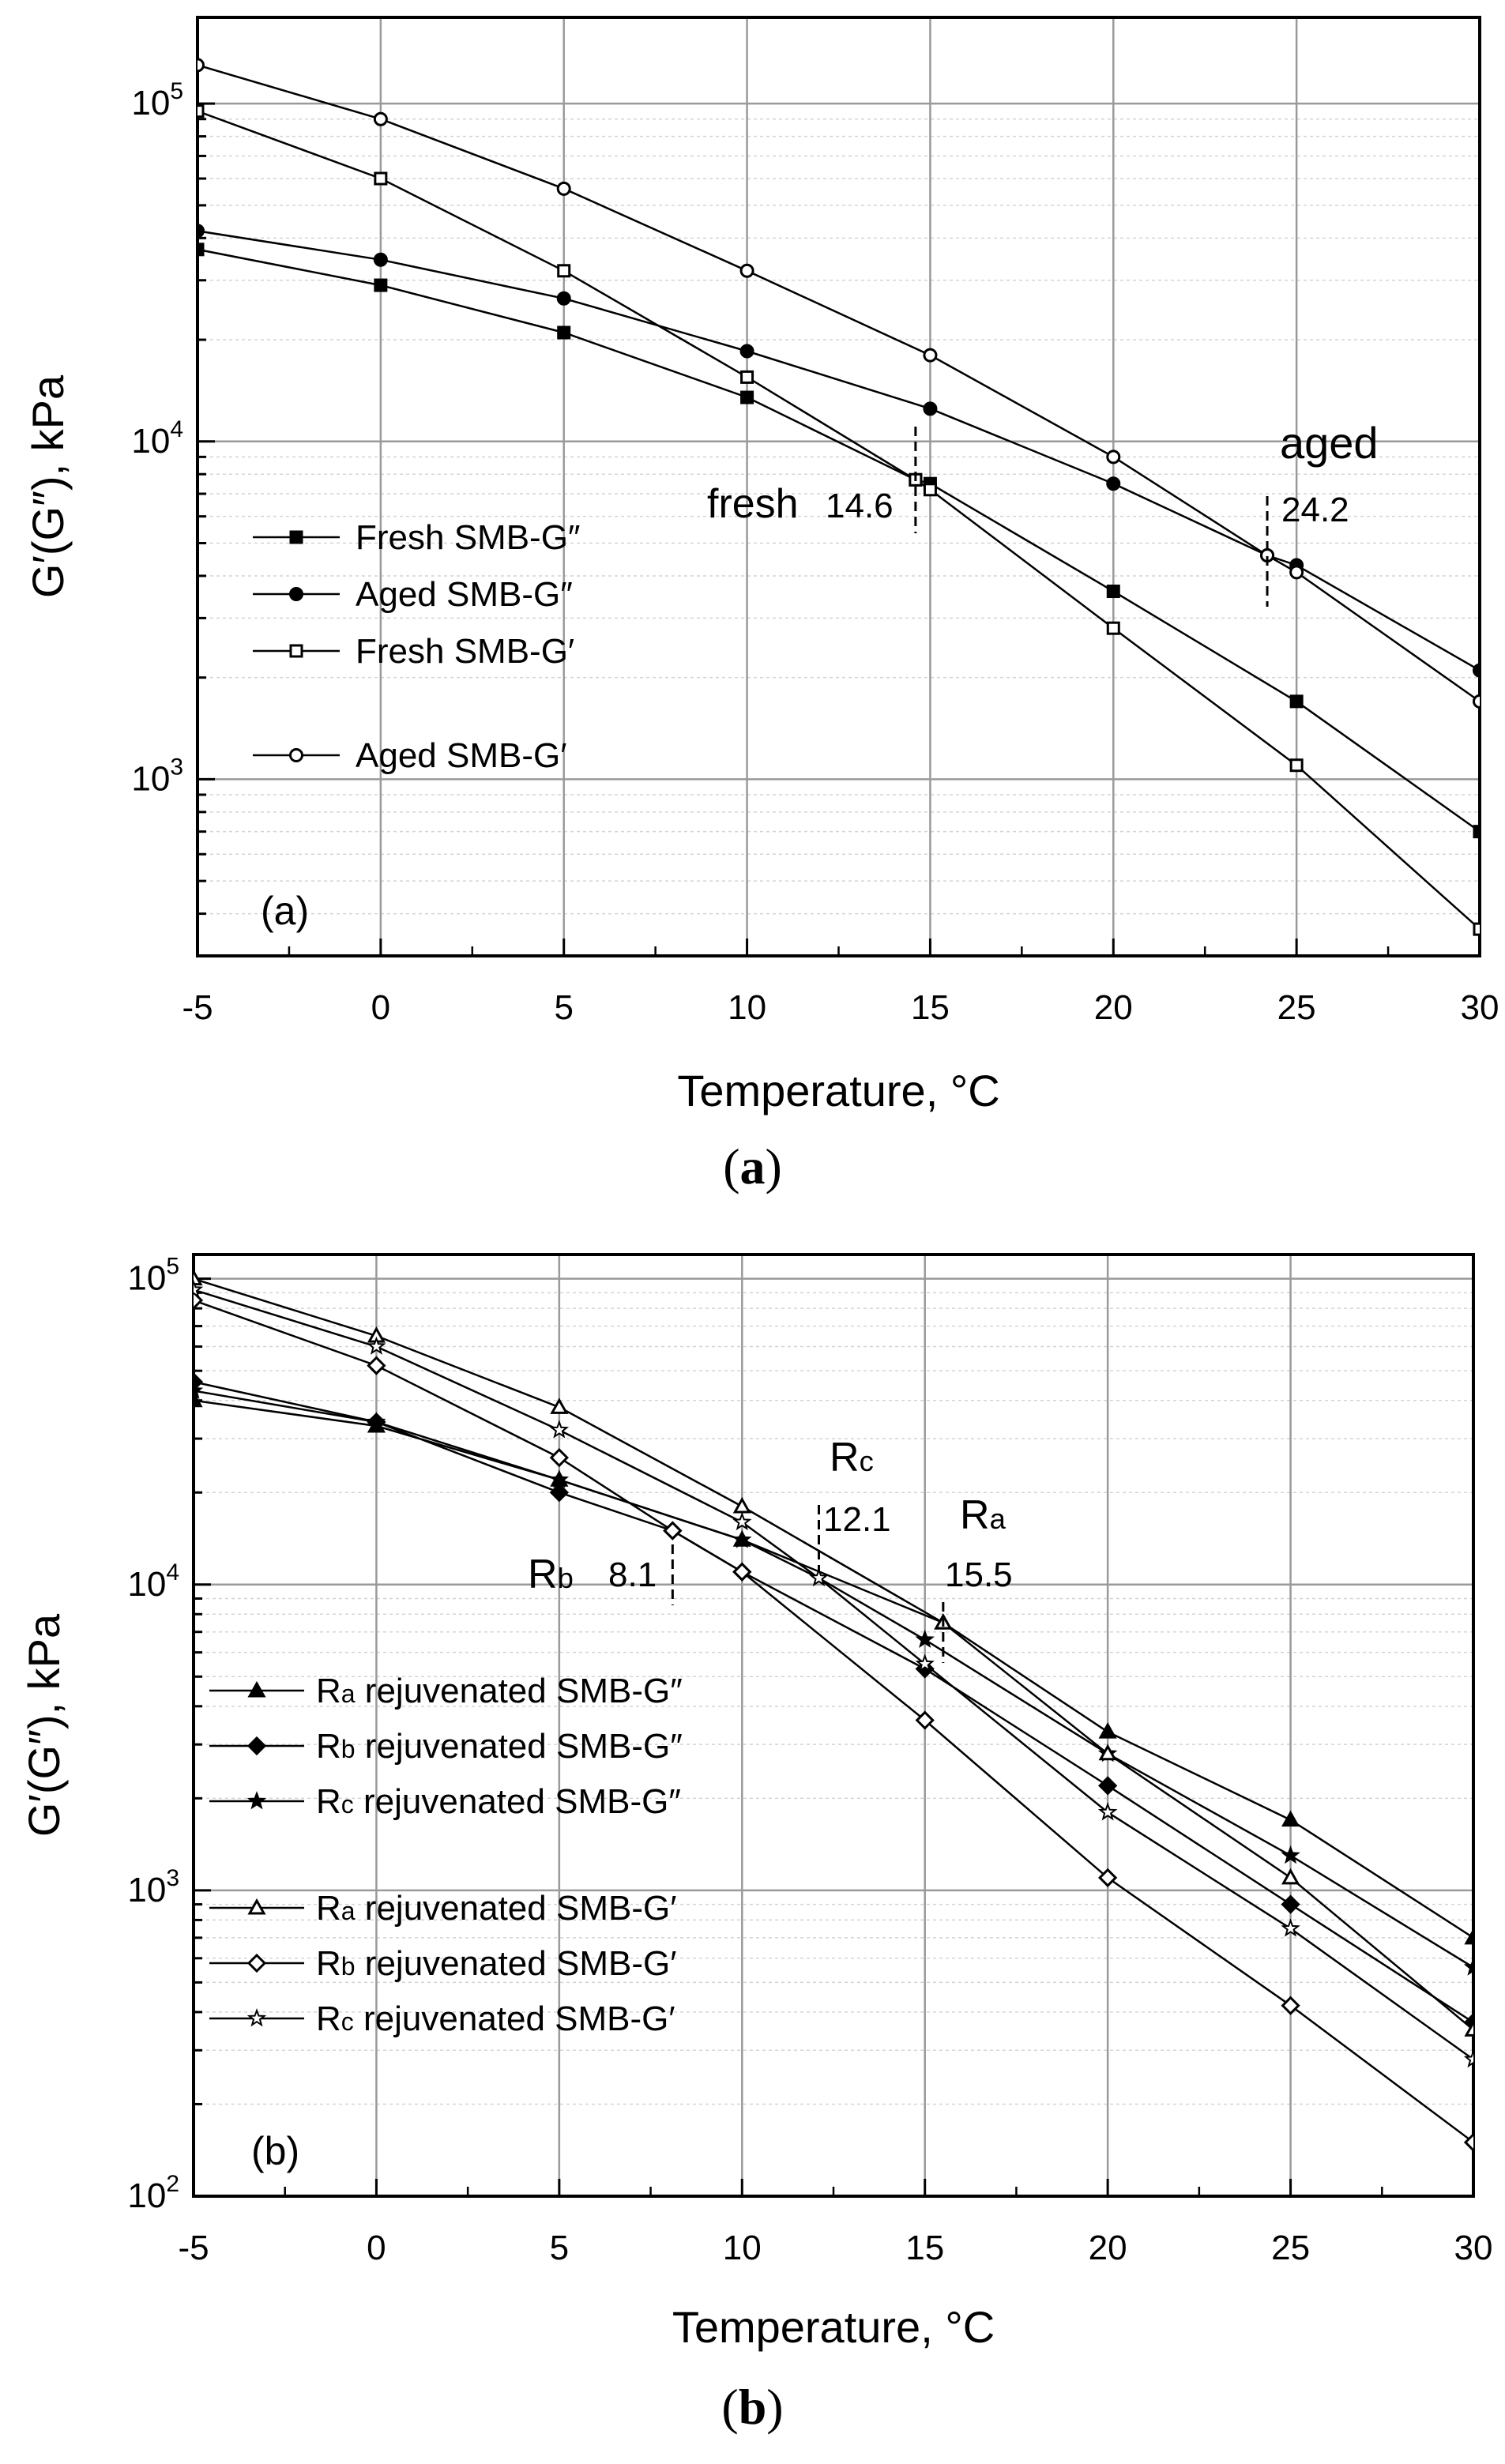 The width and height of the screenshot is (1505, 2464). I want to click on legend-label: Rb rejuvenated SMB-G″, so click(499, 1747).